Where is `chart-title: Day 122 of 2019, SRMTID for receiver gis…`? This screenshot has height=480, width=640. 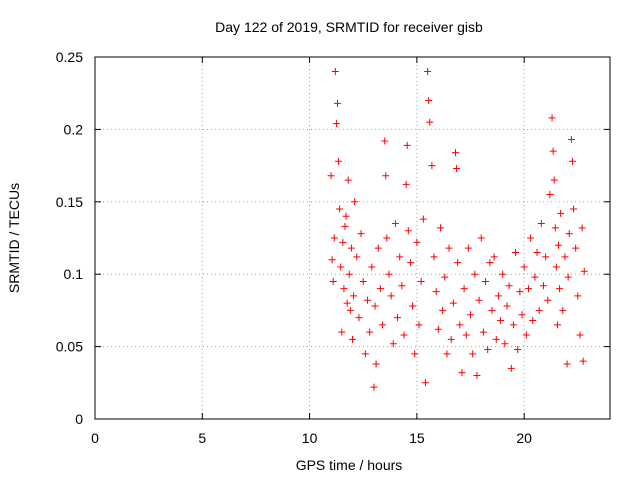
chart-title: Day 122 of 2019, SRMTID for receiver gis… is located at coordinates (349, 27).